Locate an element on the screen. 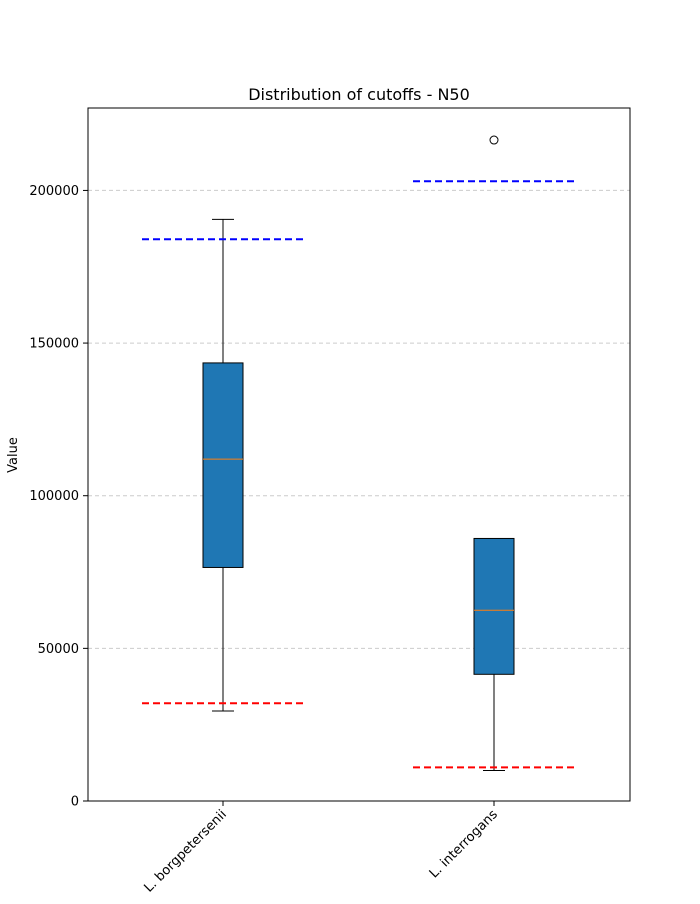 This screenshot has height=904, width=700. box-group is located at coordinates (223, 465).